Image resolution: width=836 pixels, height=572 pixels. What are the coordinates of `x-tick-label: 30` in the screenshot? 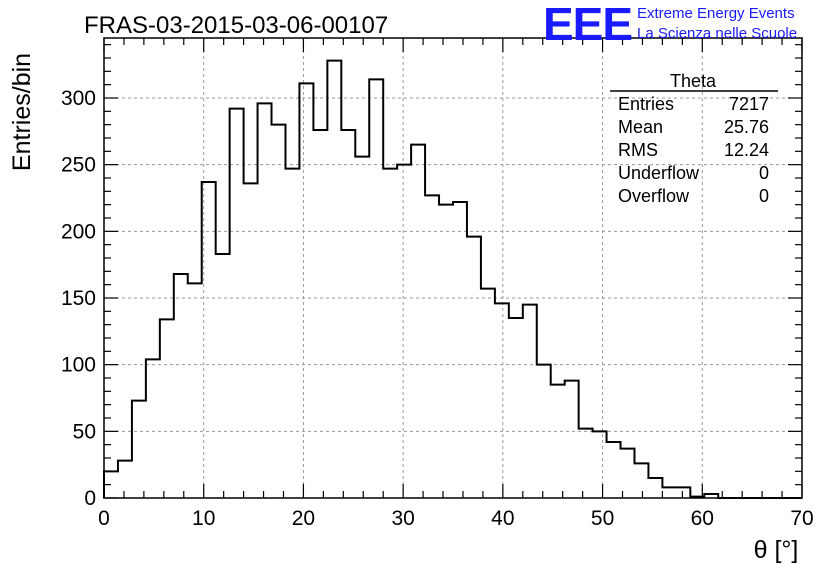 It's located at (402, 518).